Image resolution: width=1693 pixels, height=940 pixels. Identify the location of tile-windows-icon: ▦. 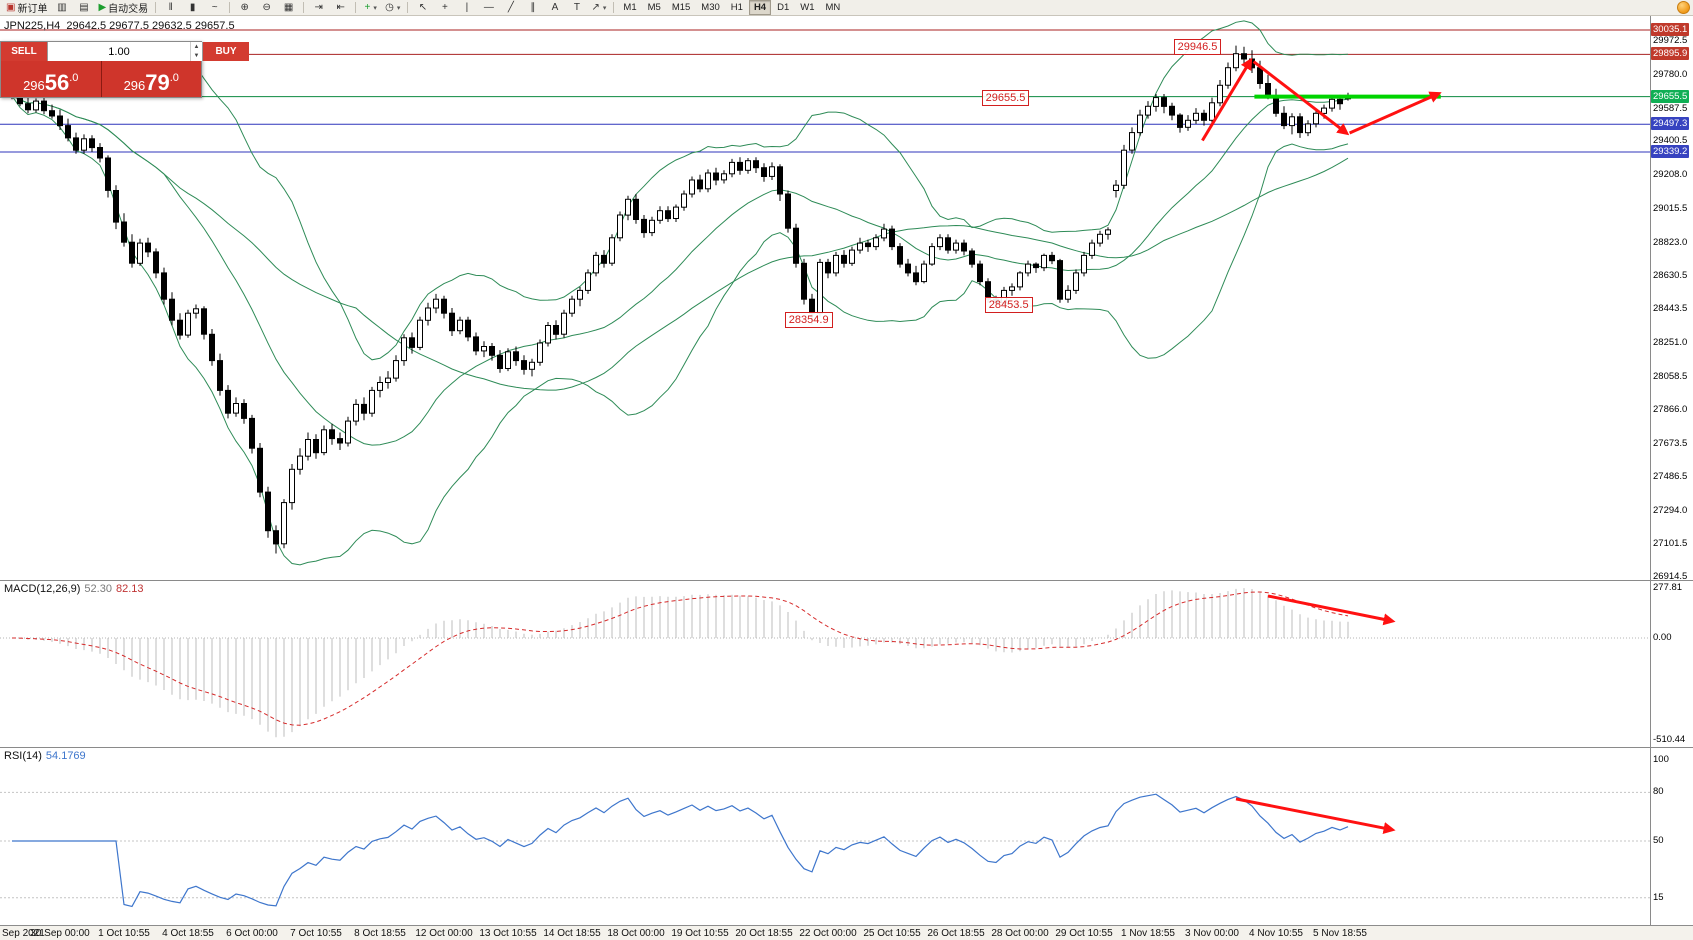
(288, 7).